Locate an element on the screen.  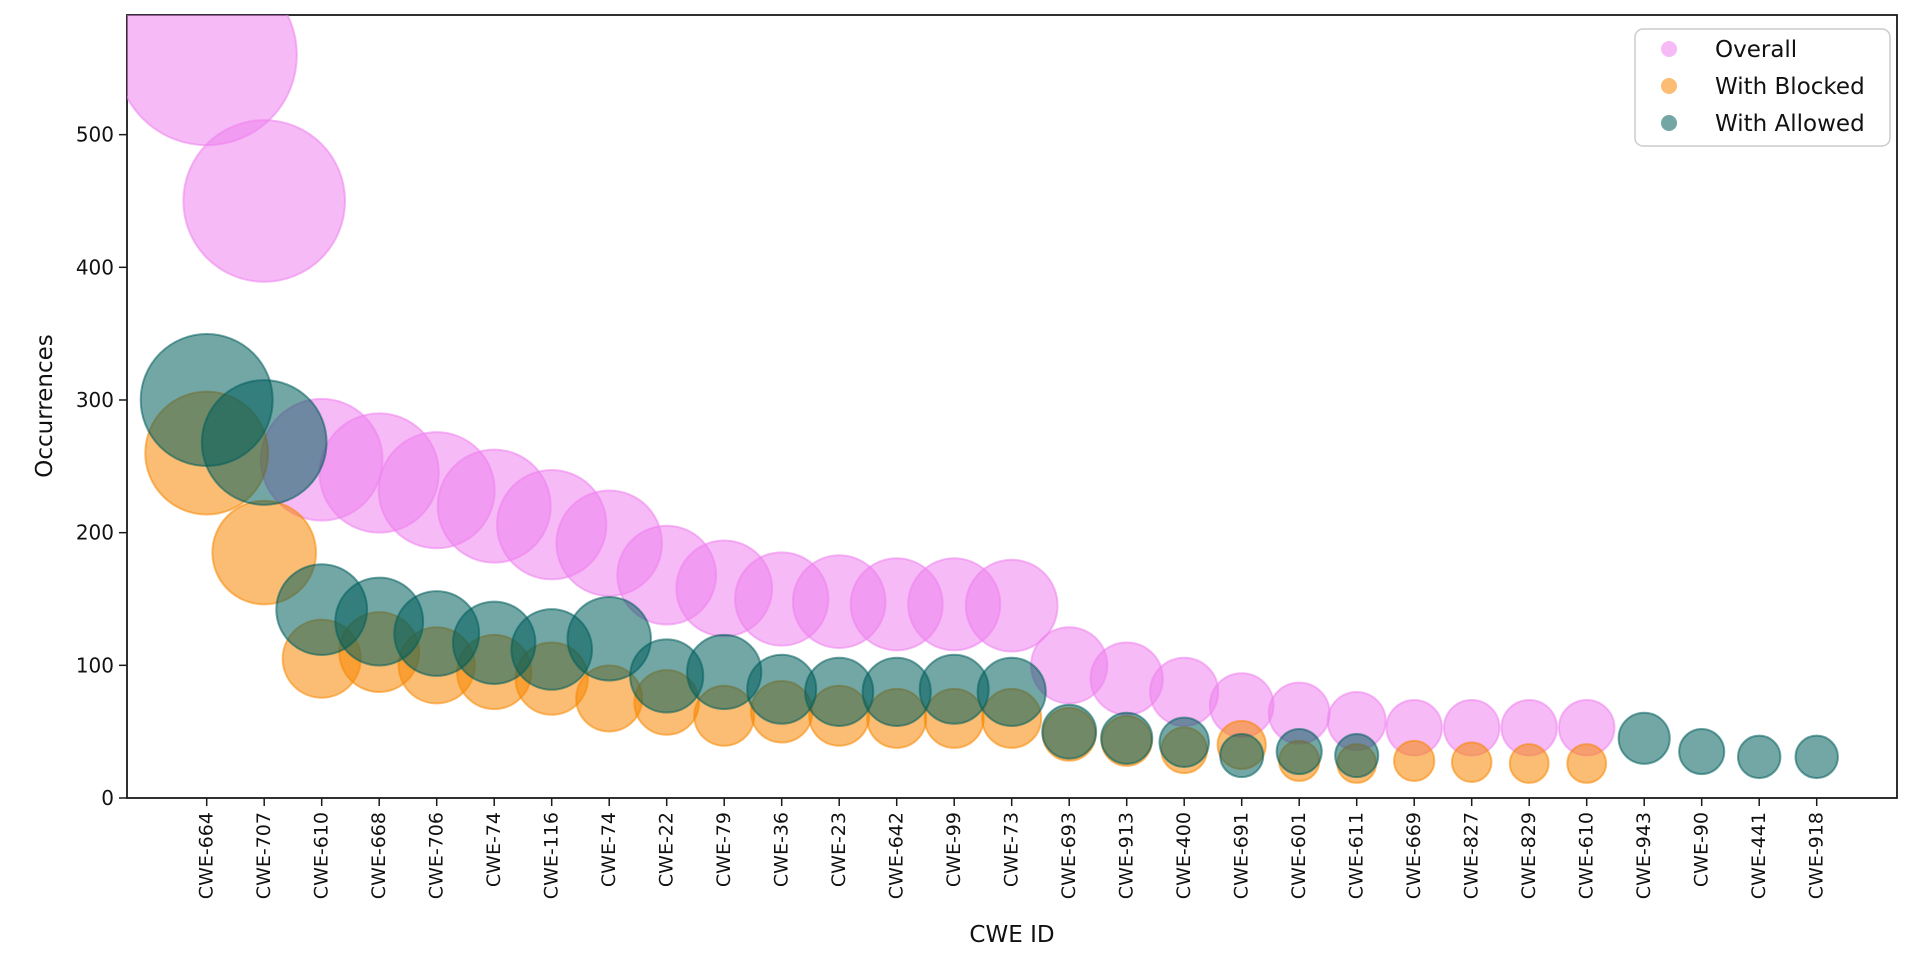
x-tick-label: CWE-73 is located at coordinates (1012, 849).